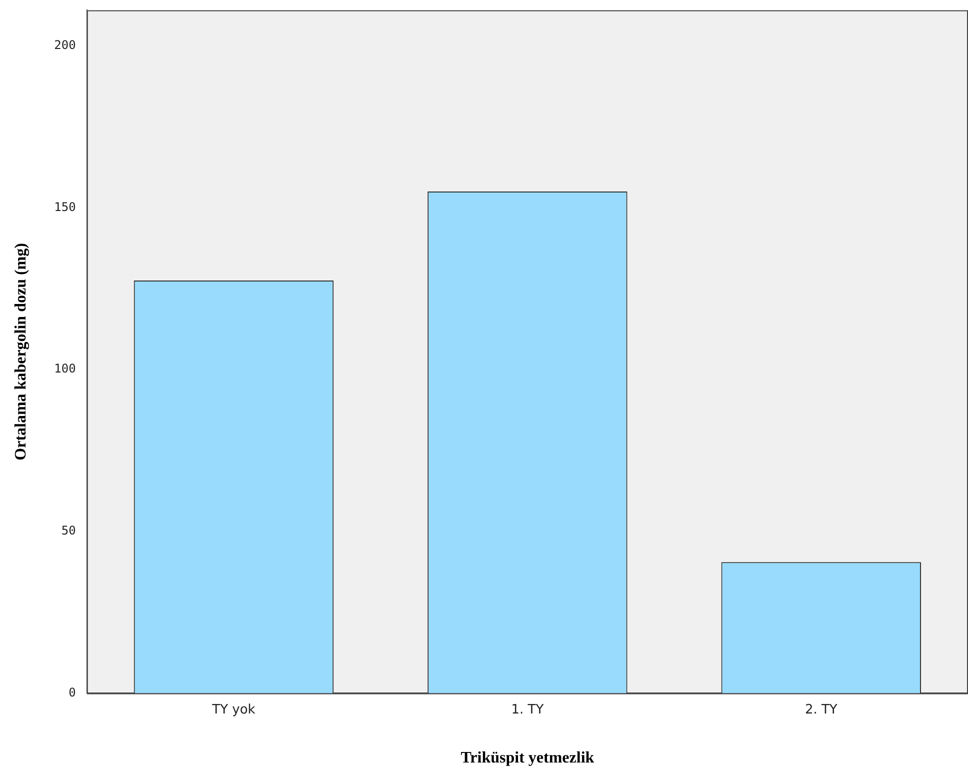 The height and width of the screenshot is (782, 968). I want to click on x-axis-title: Triküspit yetmezlik, so click(527, 758).